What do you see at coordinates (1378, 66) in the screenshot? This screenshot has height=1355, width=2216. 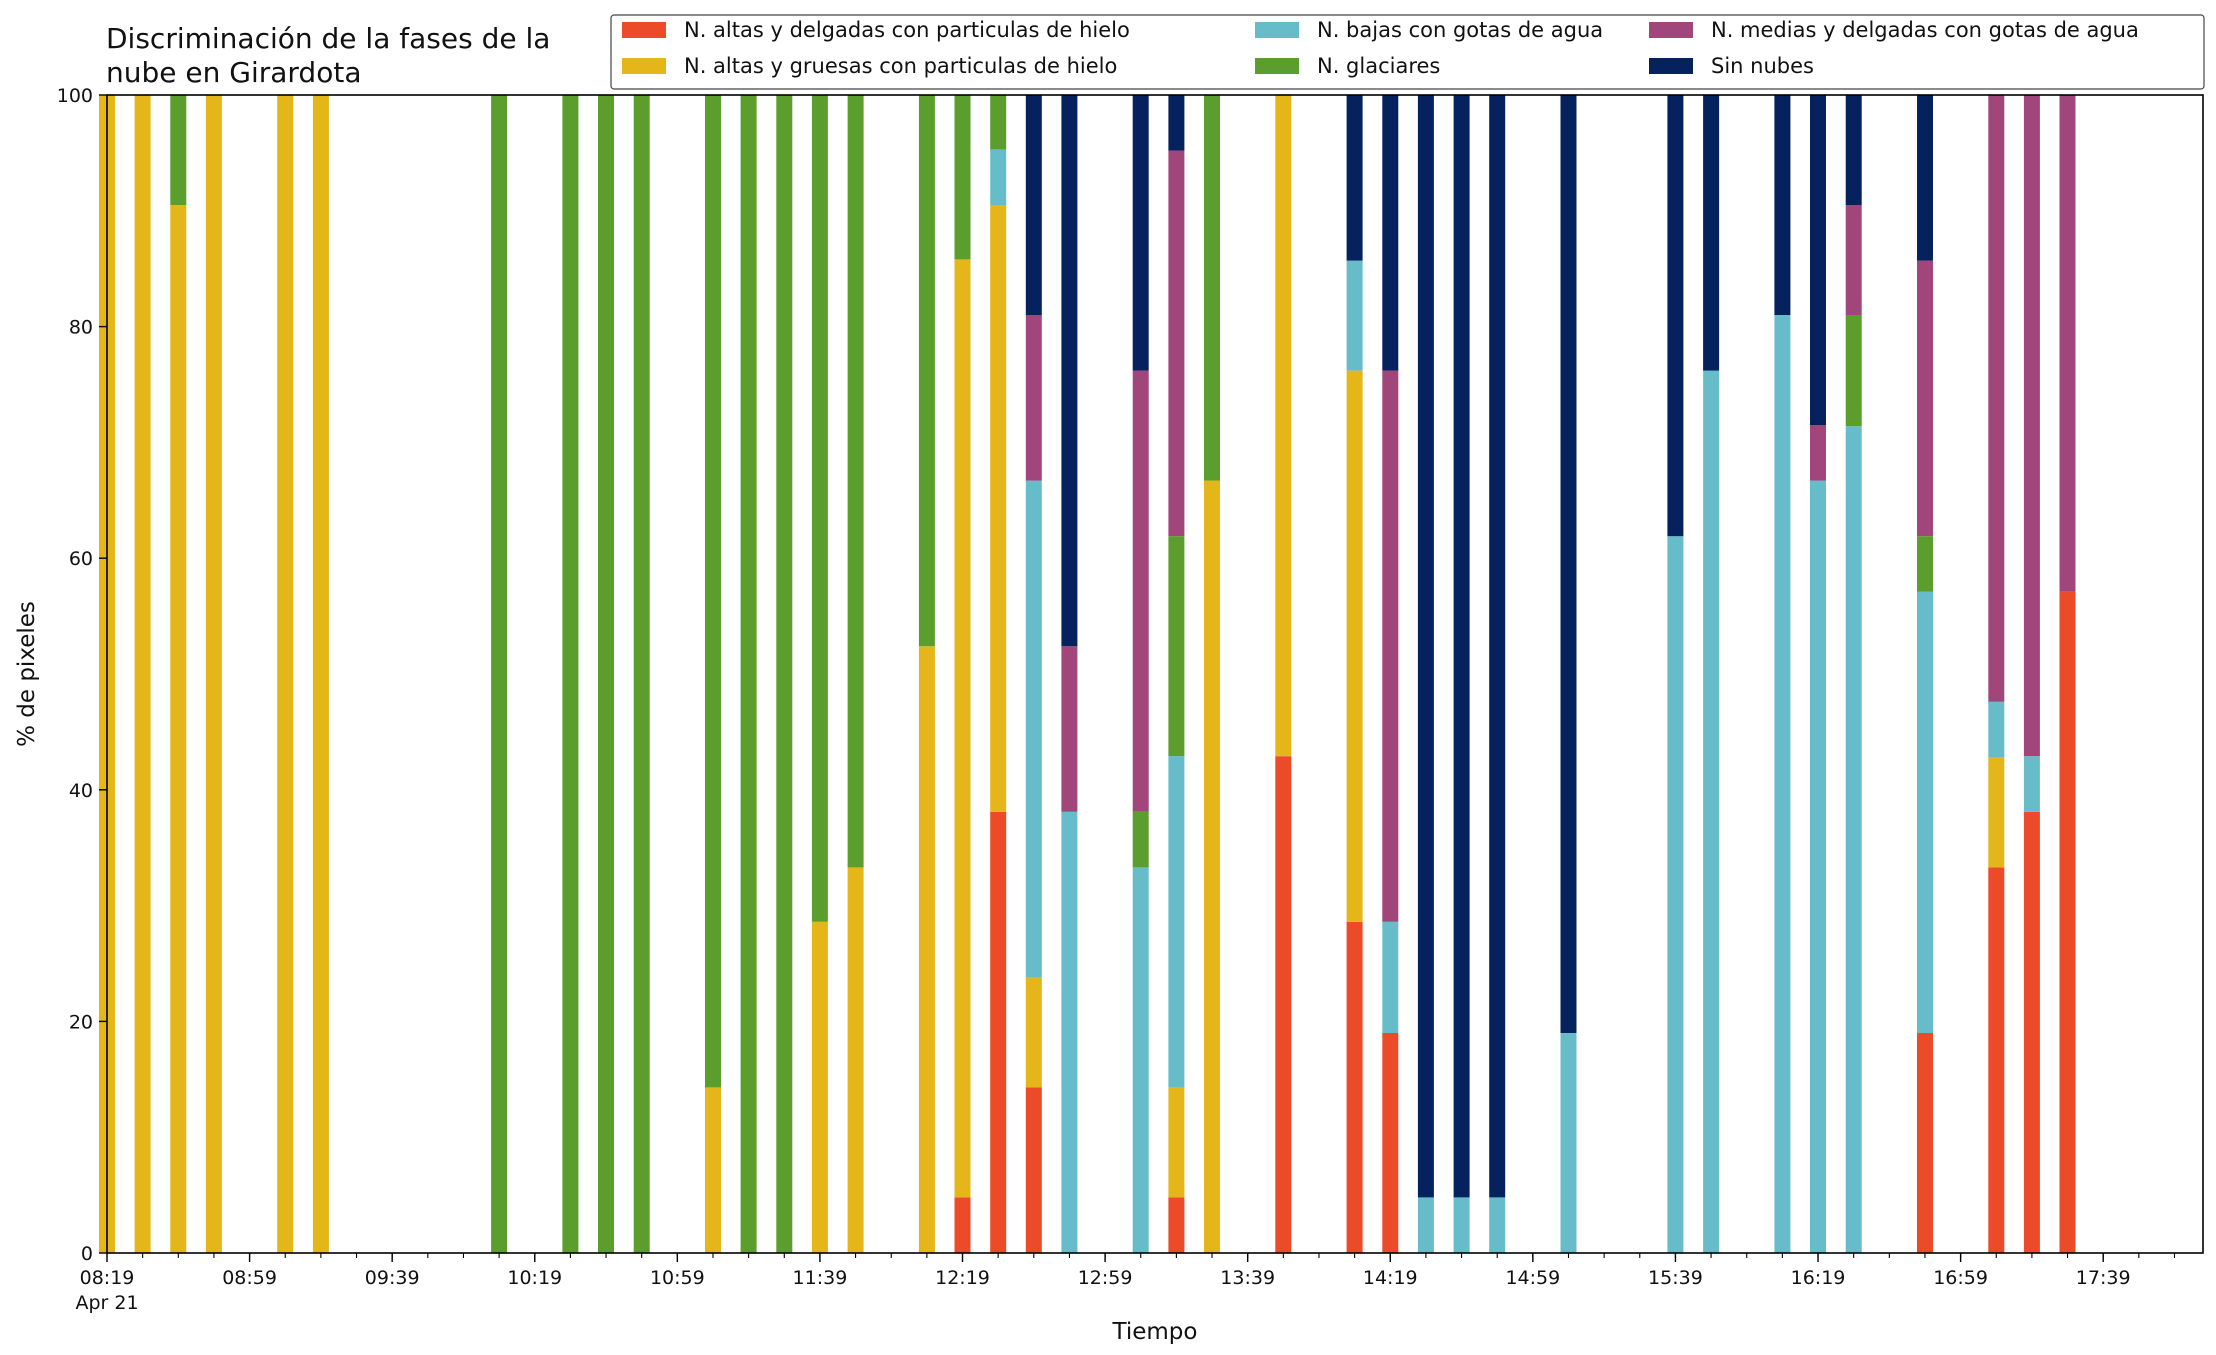 I see `legend-label: N. glaciares` at bounding box center [1378, 66].